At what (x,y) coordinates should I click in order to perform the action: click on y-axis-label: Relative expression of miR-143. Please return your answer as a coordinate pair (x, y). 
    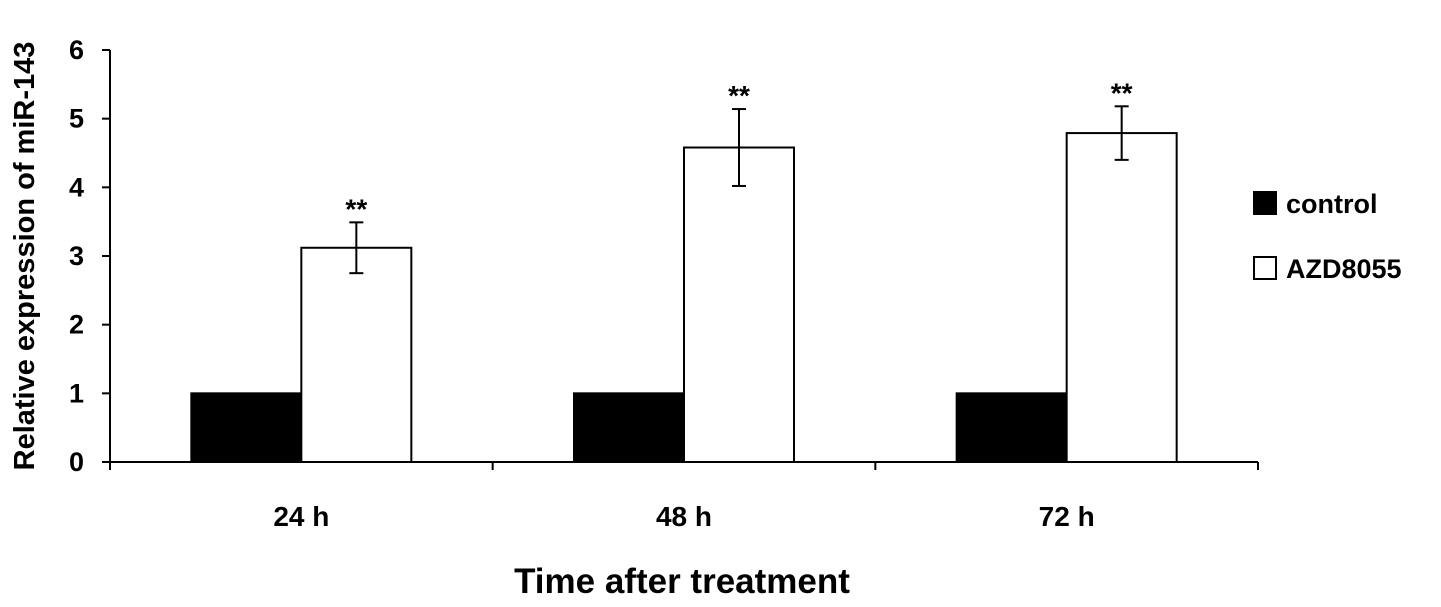
    Looking at the image, I should click on (25, 256).